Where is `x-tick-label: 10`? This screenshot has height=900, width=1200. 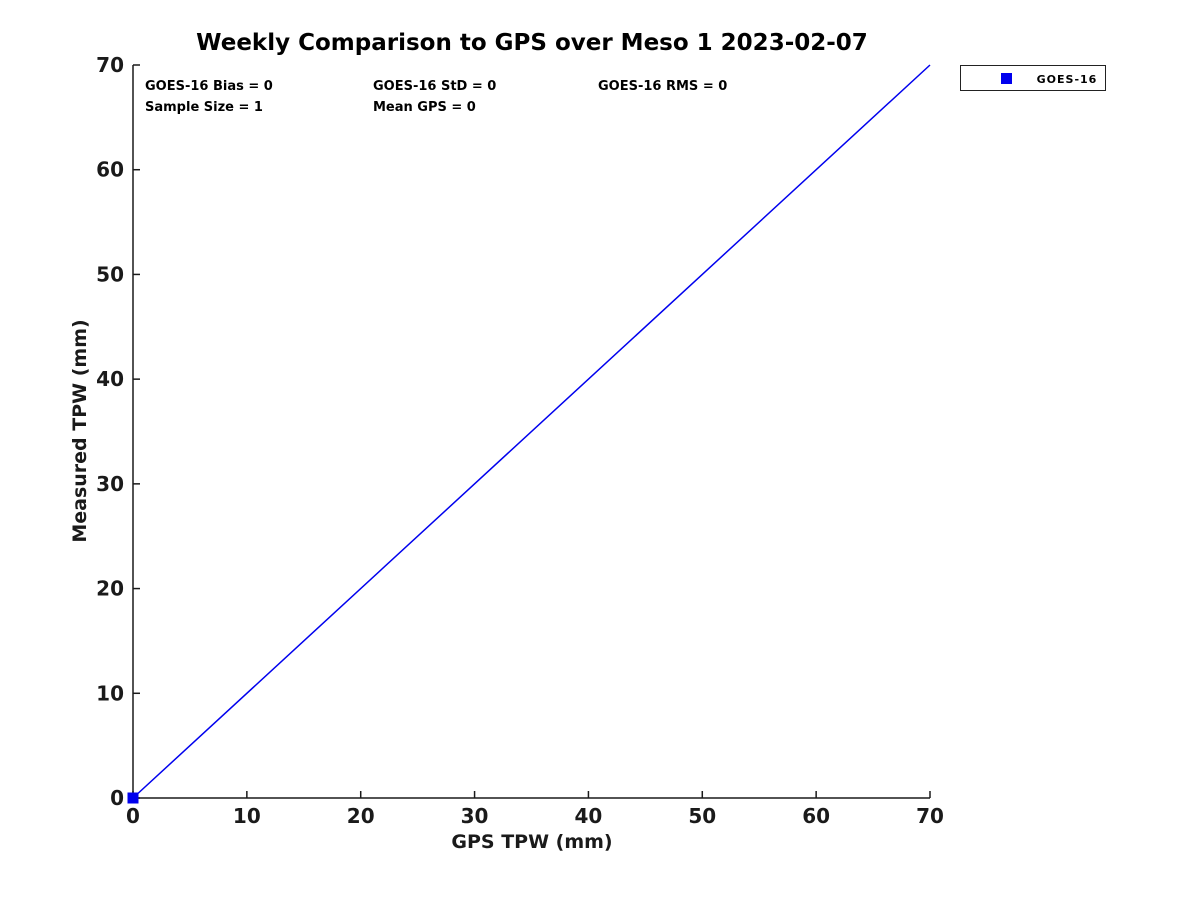 x-tick-label: 10 is located at coordinates (247, 816).